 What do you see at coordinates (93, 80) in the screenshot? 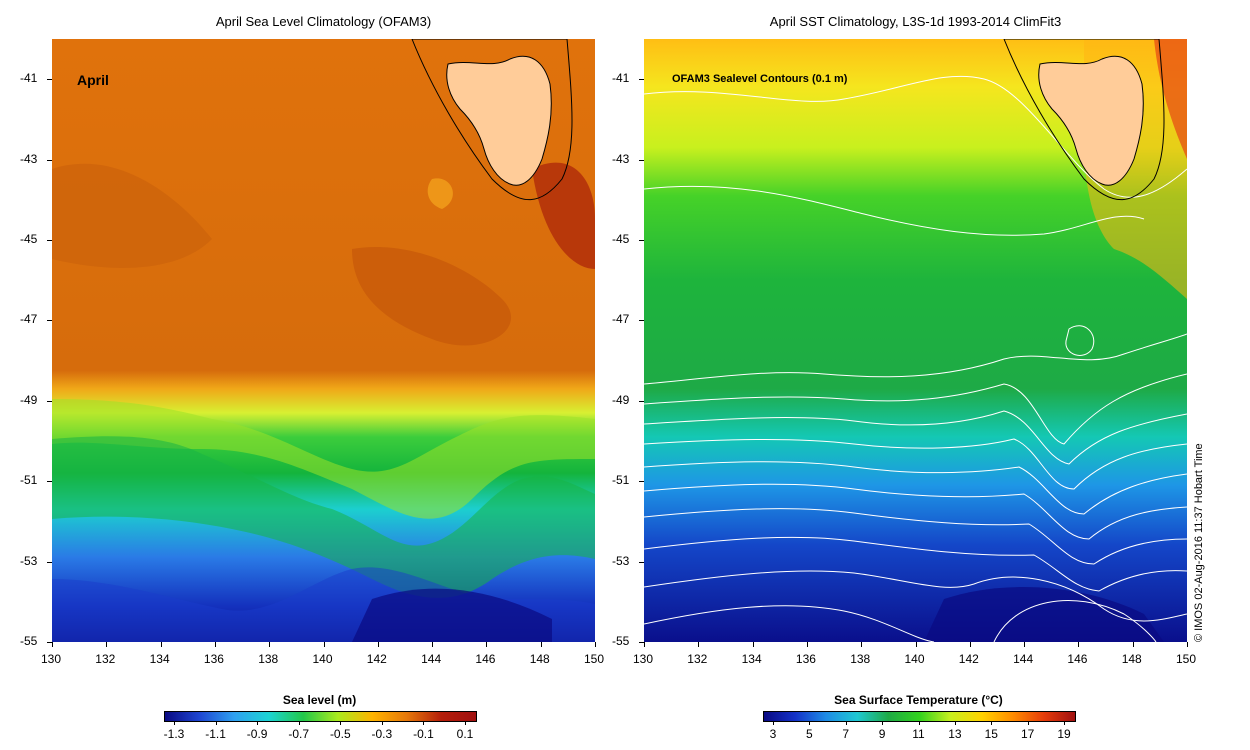
I see `month-label: April` at bounding box center [93, 80].